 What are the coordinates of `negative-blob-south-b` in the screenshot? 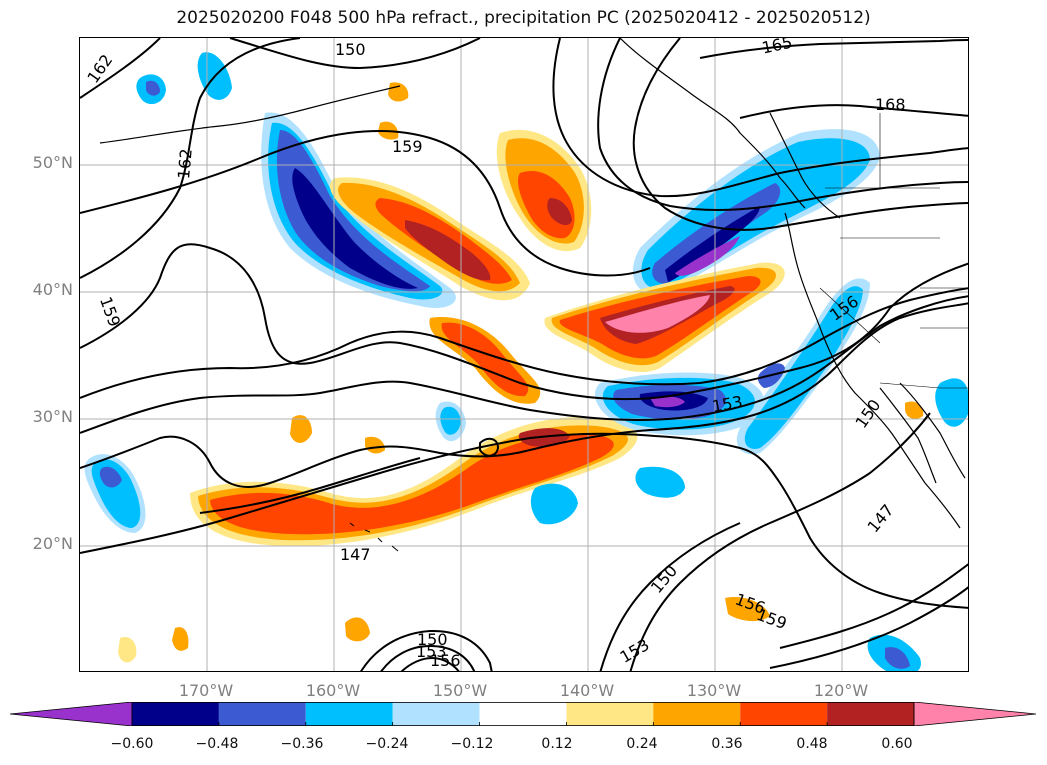 It's located at (660, 482).